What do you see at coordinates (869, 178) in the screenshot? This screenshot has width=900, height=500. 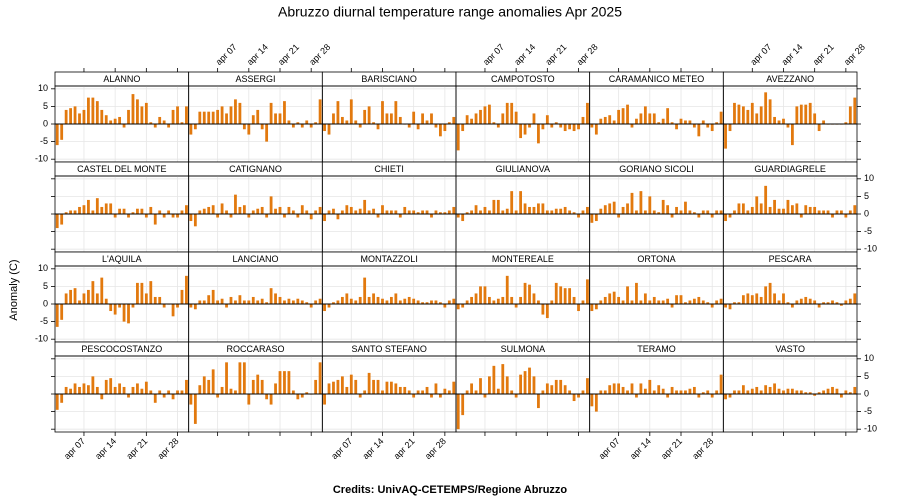 I see `y-tick-label: 10` at bounding box center [869, 178].